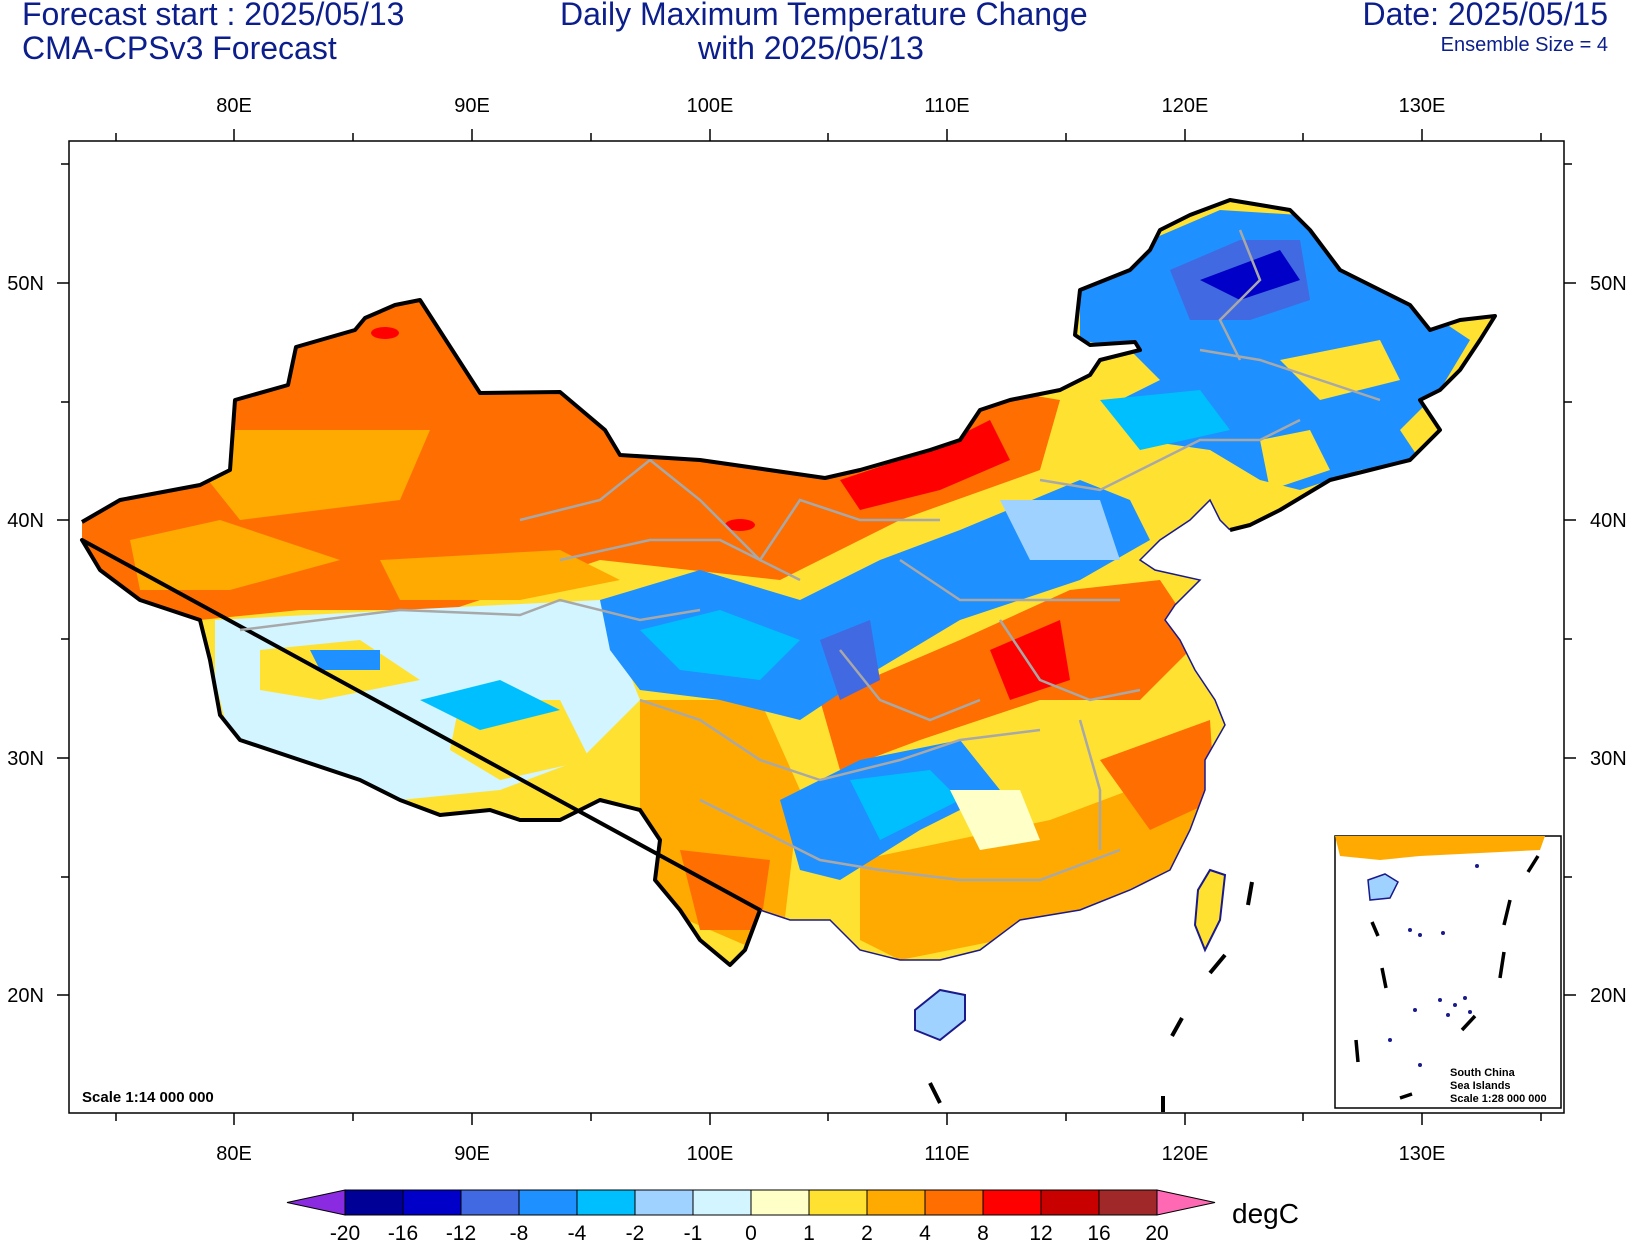 The width and height of the screenshot is (1632, 1241). What do you see at coordinates (1186, 1202) in the screenshot?
I see `colorbar-overflow-triangle` at bounding box center [1186, 1202].